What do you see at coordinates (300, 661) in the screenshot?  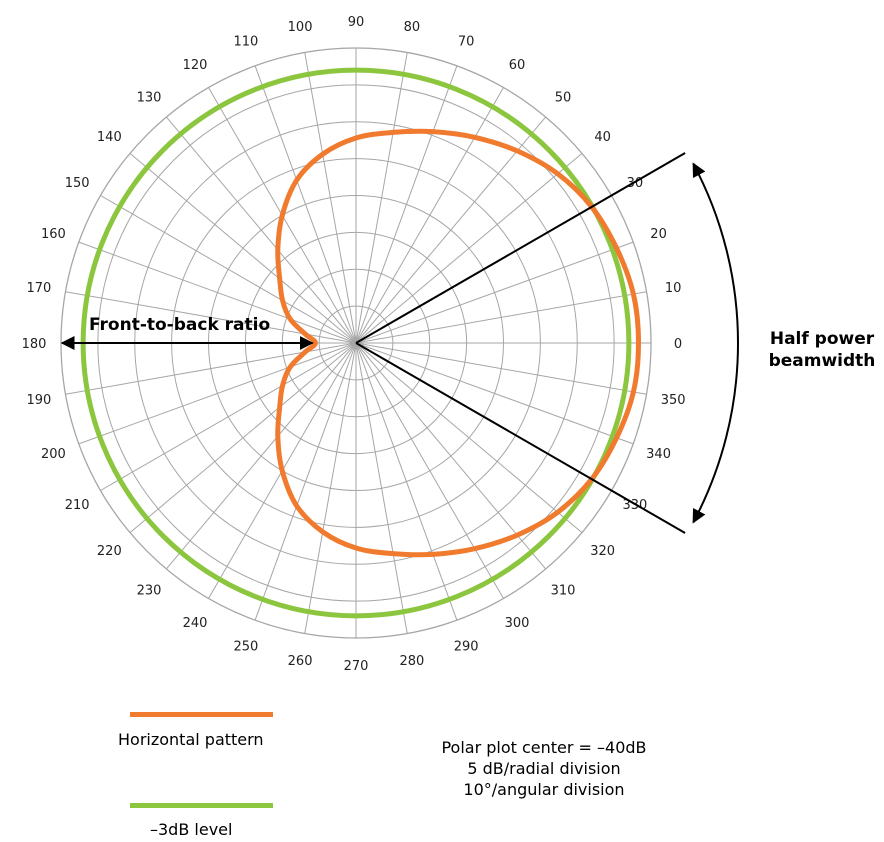 I see `angle-tick-label: 260` at bounding box center [300, 661].